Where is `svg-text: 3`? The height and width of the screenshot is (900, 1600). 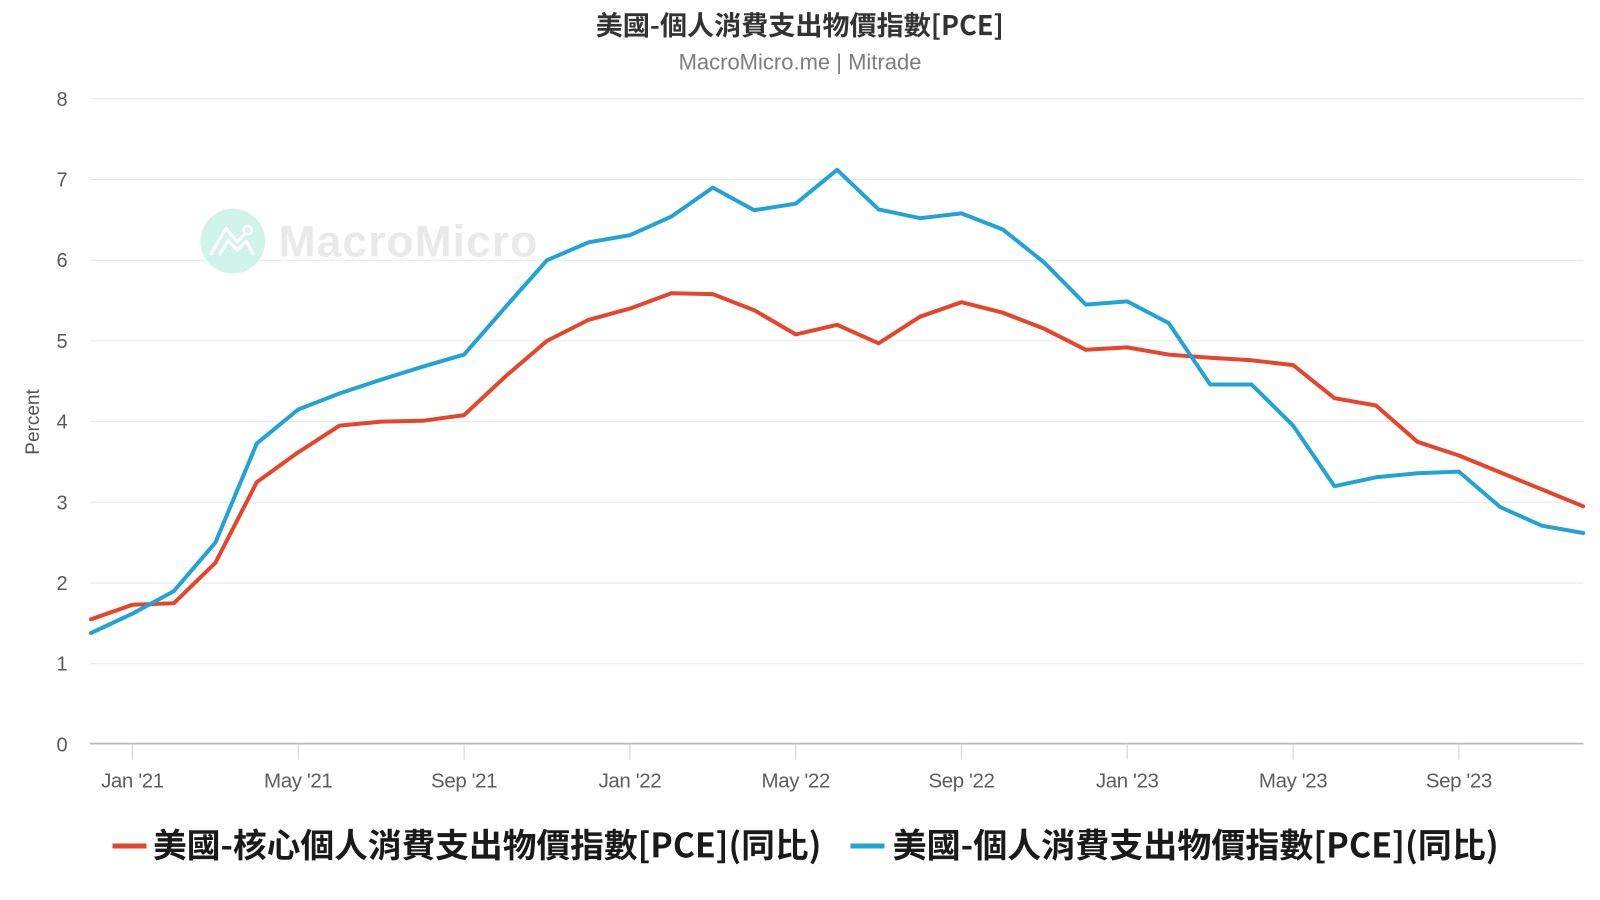 svg-text: 3 is located at coordinates (61, 503).